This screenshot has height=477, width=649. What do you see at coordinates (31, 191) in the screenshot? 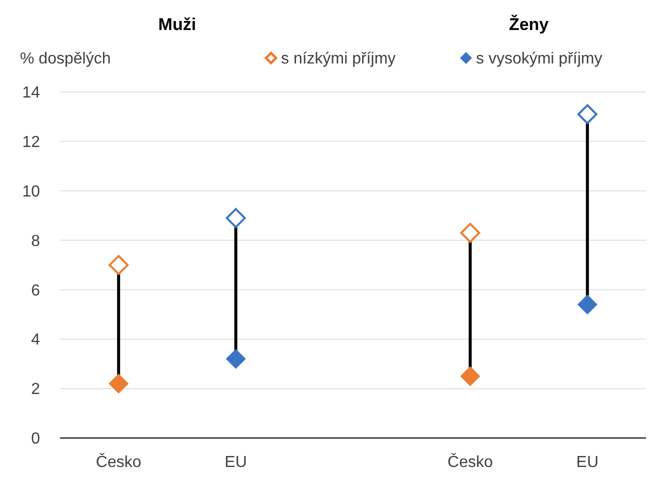
I see `y-tick-label: 10` at bounding box center [31, 191].